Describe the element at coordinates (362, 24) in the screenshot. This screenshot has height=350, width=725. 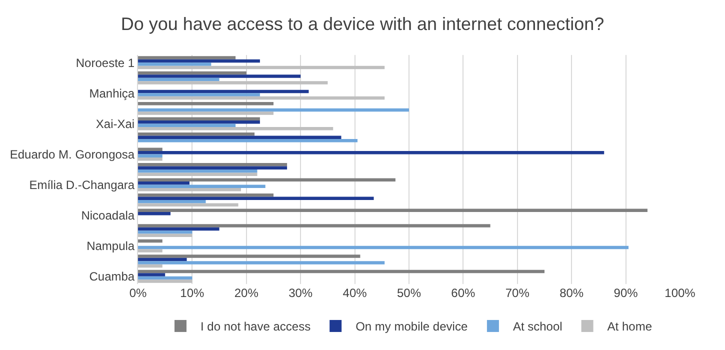
I see `chart-title: Do you have access to a device with an internet connection?` at that location.